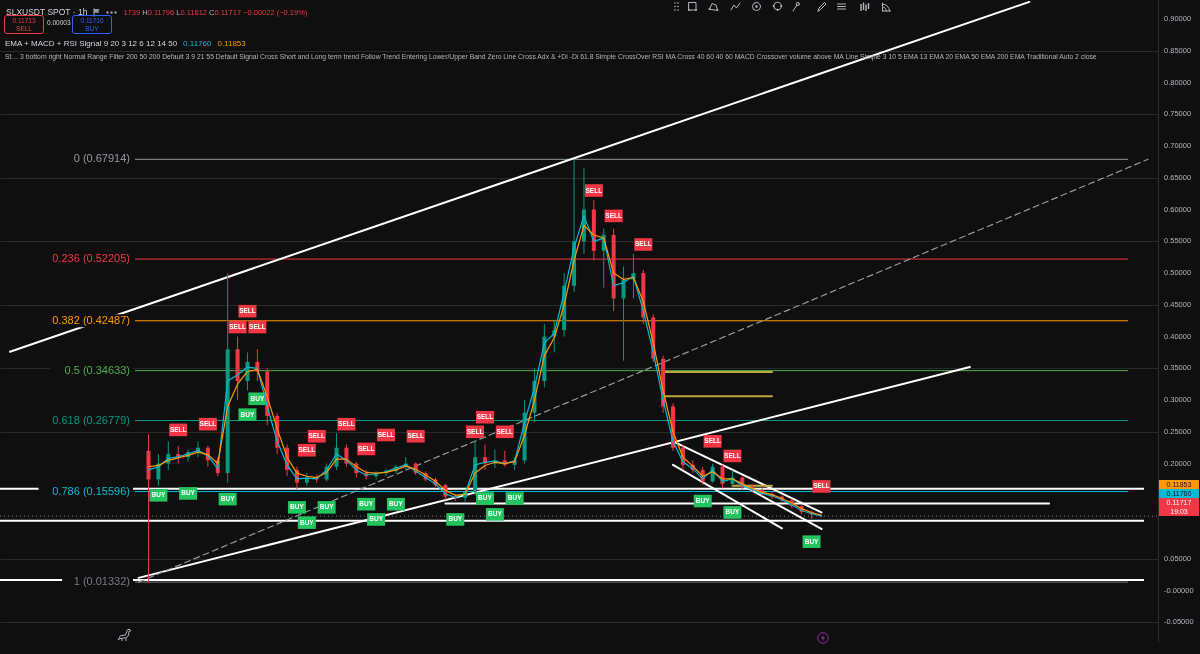 The width and height of the screenshot is (1200, 654). Describe the element at coordinates (91, 419) in the screenshot. I see `ref-line-label: 0.618 (0.26779)` at that location.